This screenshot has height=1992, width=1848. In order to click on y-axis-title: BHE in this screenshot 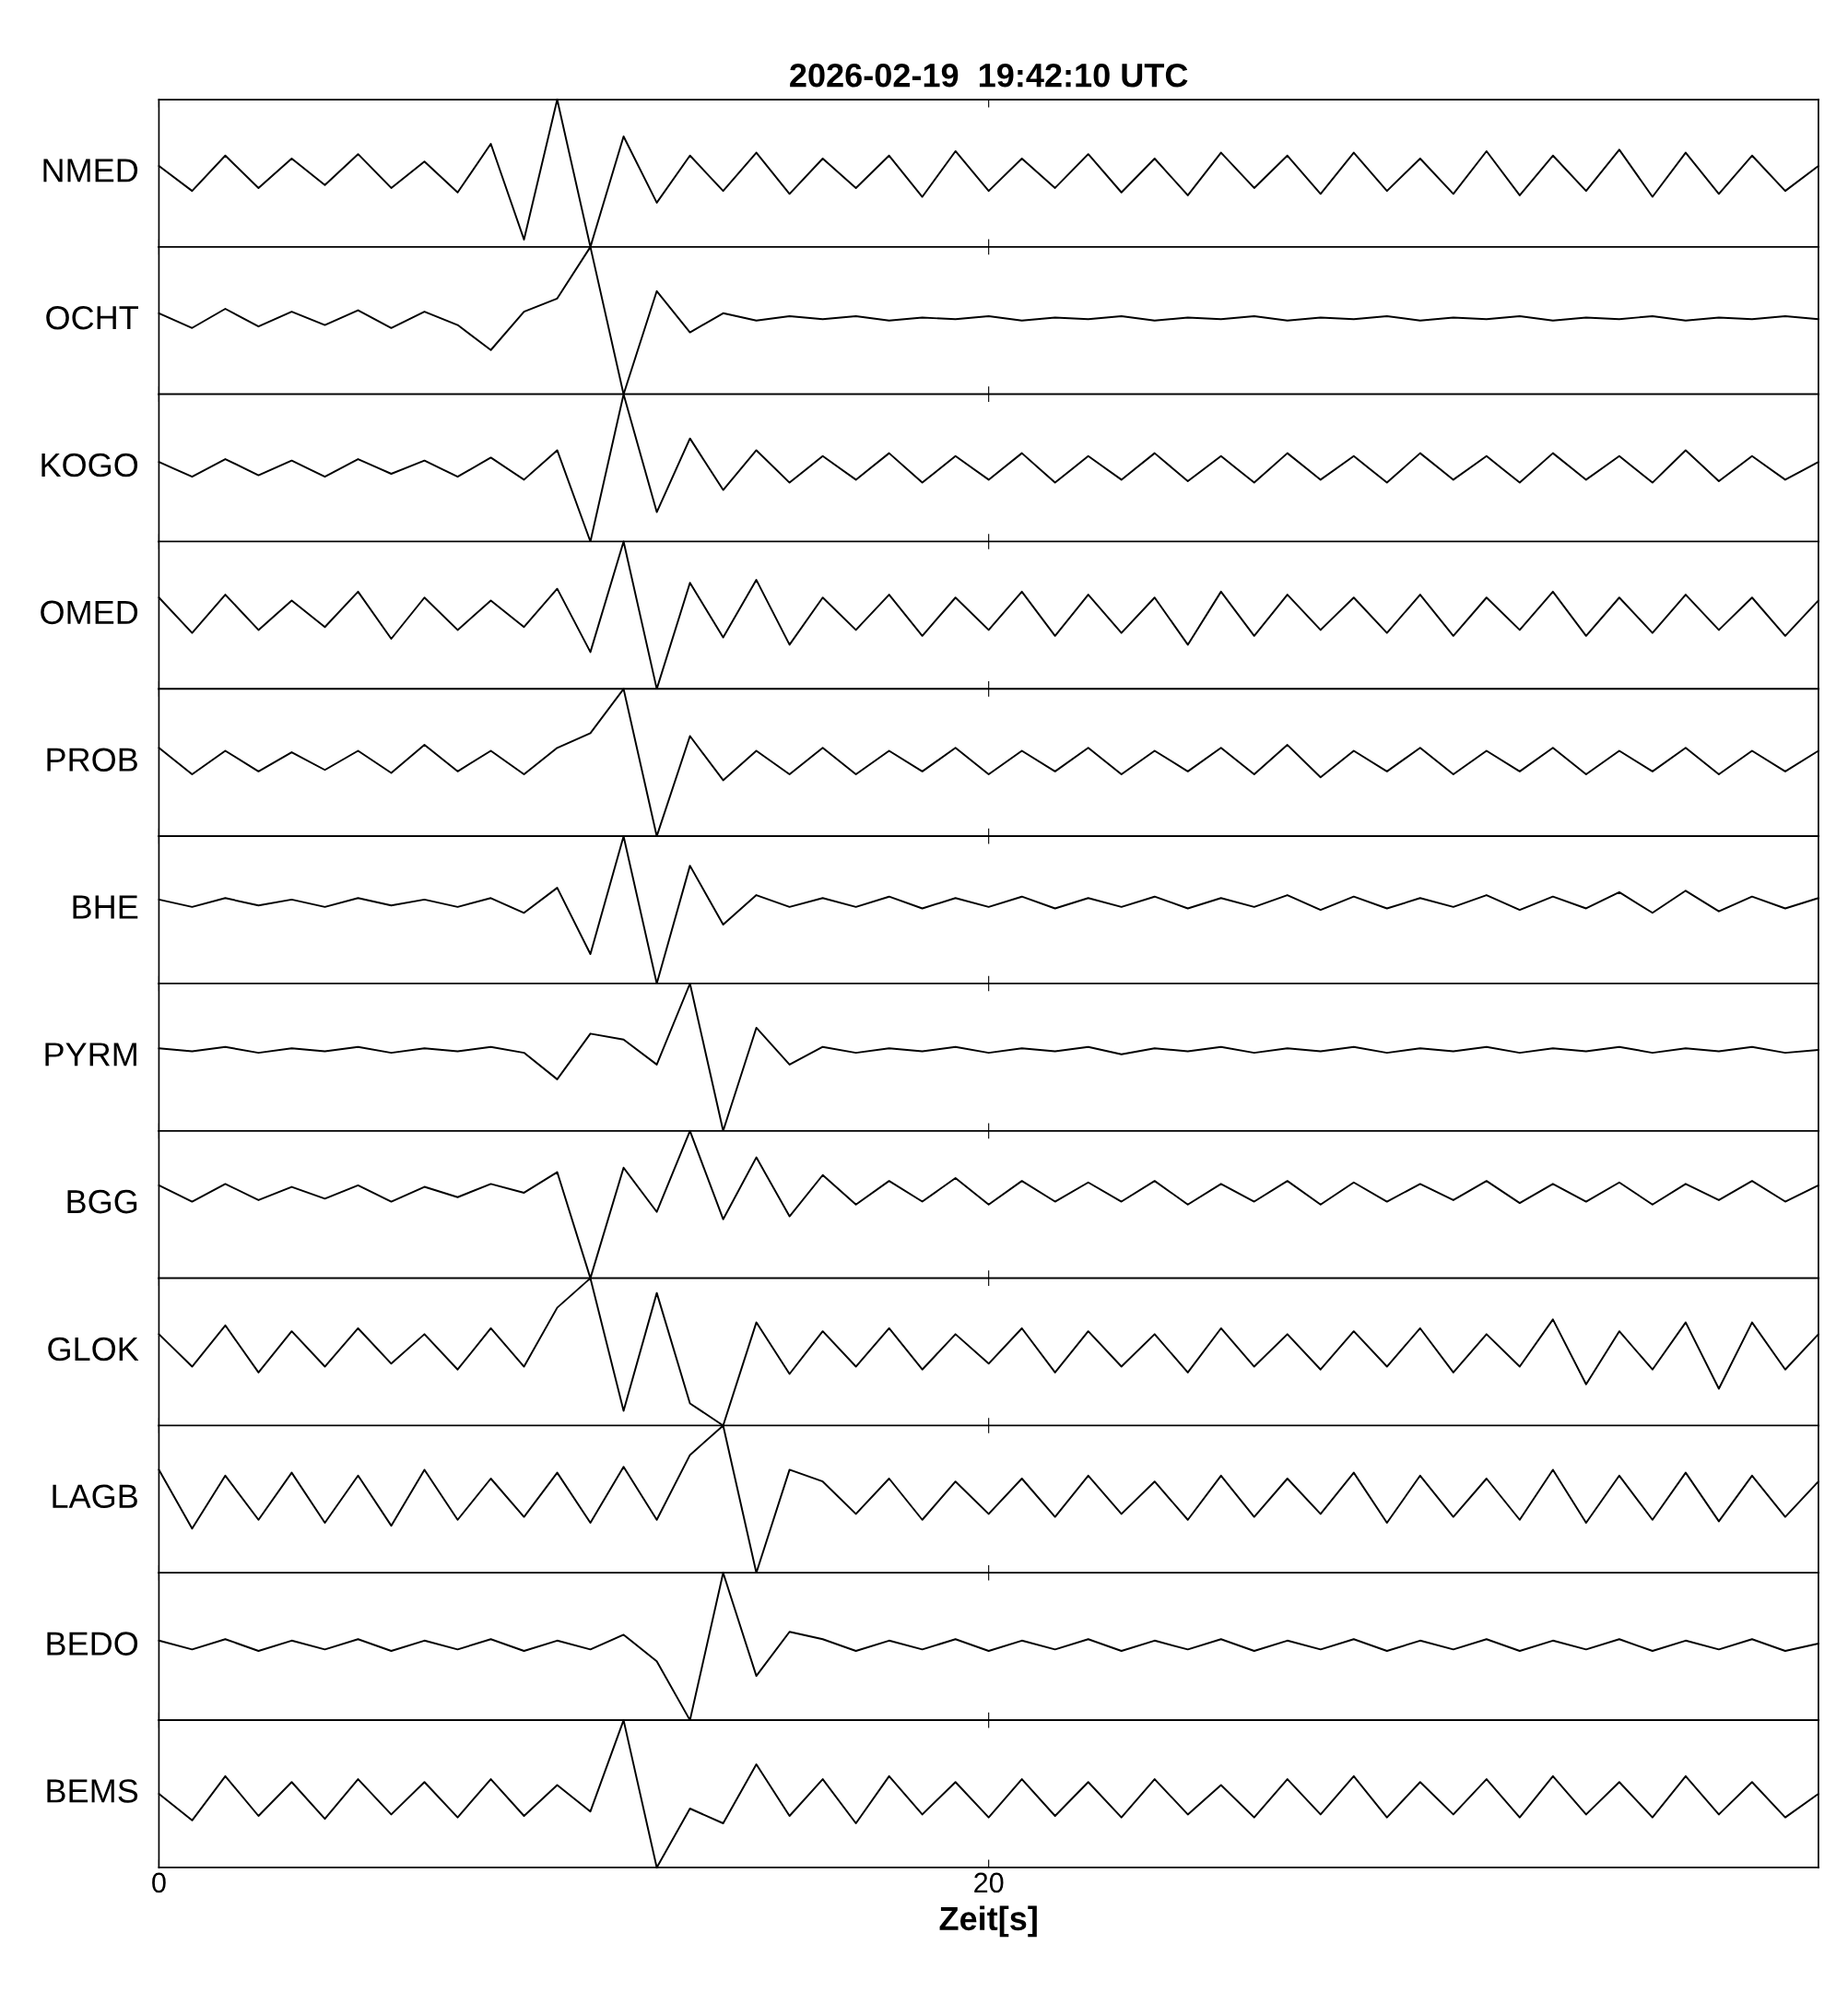, I will do `click(105, 907)`.